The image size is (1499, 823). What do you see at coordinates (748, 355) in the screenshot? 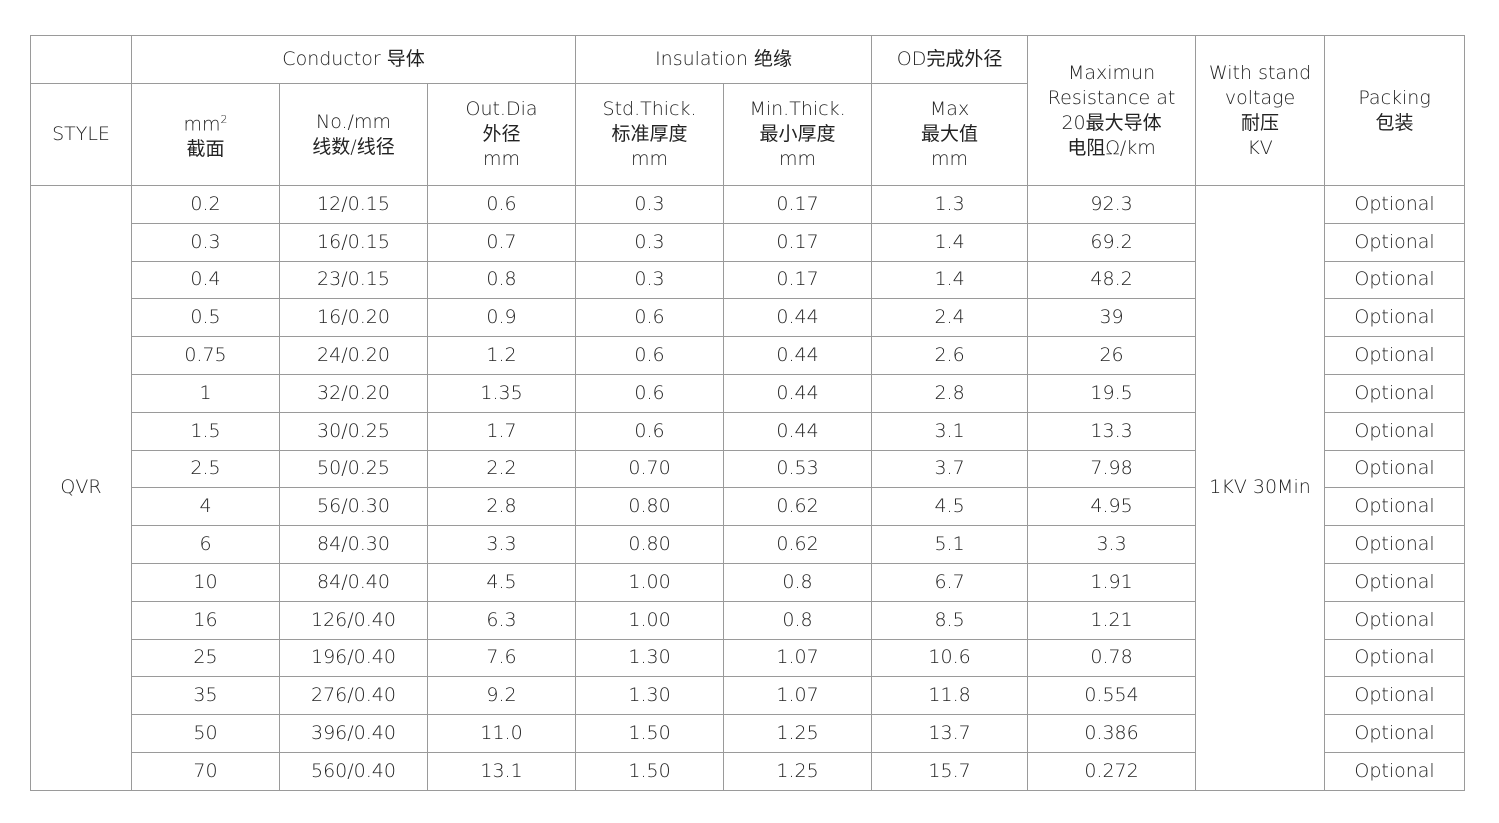
I see `table-row: 0.75 24/0.20 1.2 0.6 0.44 2.6 26 Optional` at bounding box center [748, 355].